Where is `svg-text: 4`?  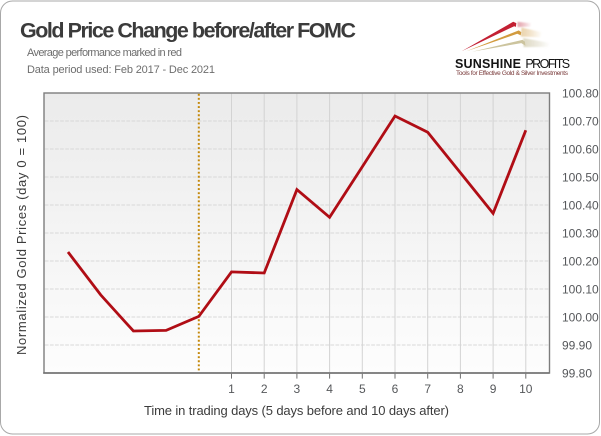 svg-text: 4 is located at coordinates (329, 389).